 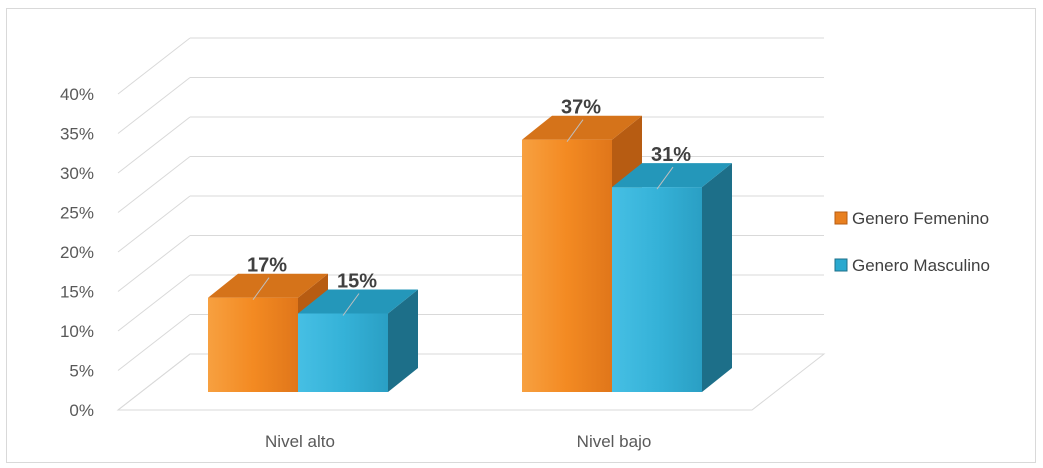 I want to click on legend-item: Genero Femenino, so click(x=911, y=218).